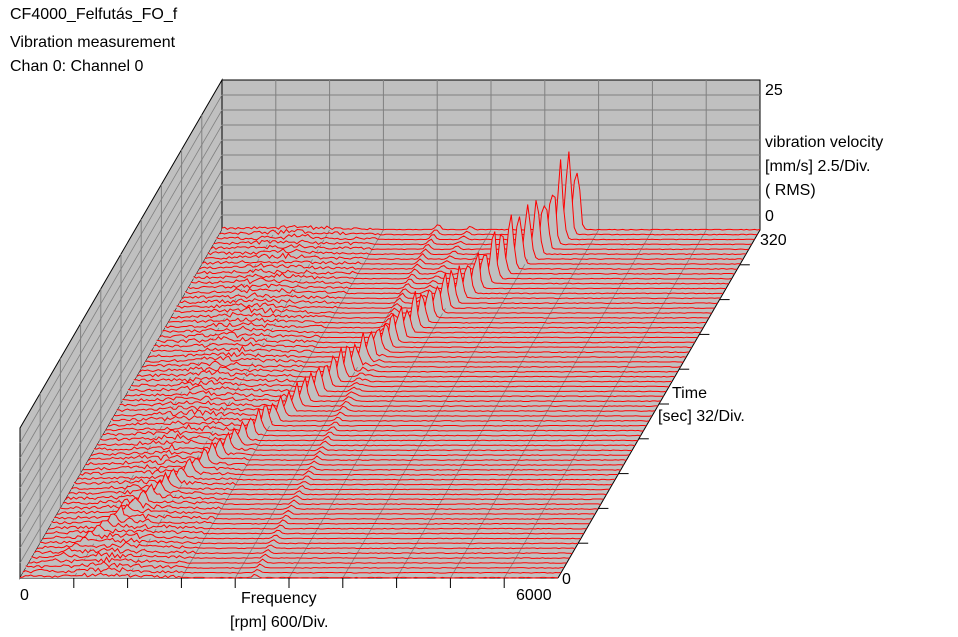 This screenshot has width=958, height=637. I want to click on time-axis-min-label: 0, so click(566, 579).